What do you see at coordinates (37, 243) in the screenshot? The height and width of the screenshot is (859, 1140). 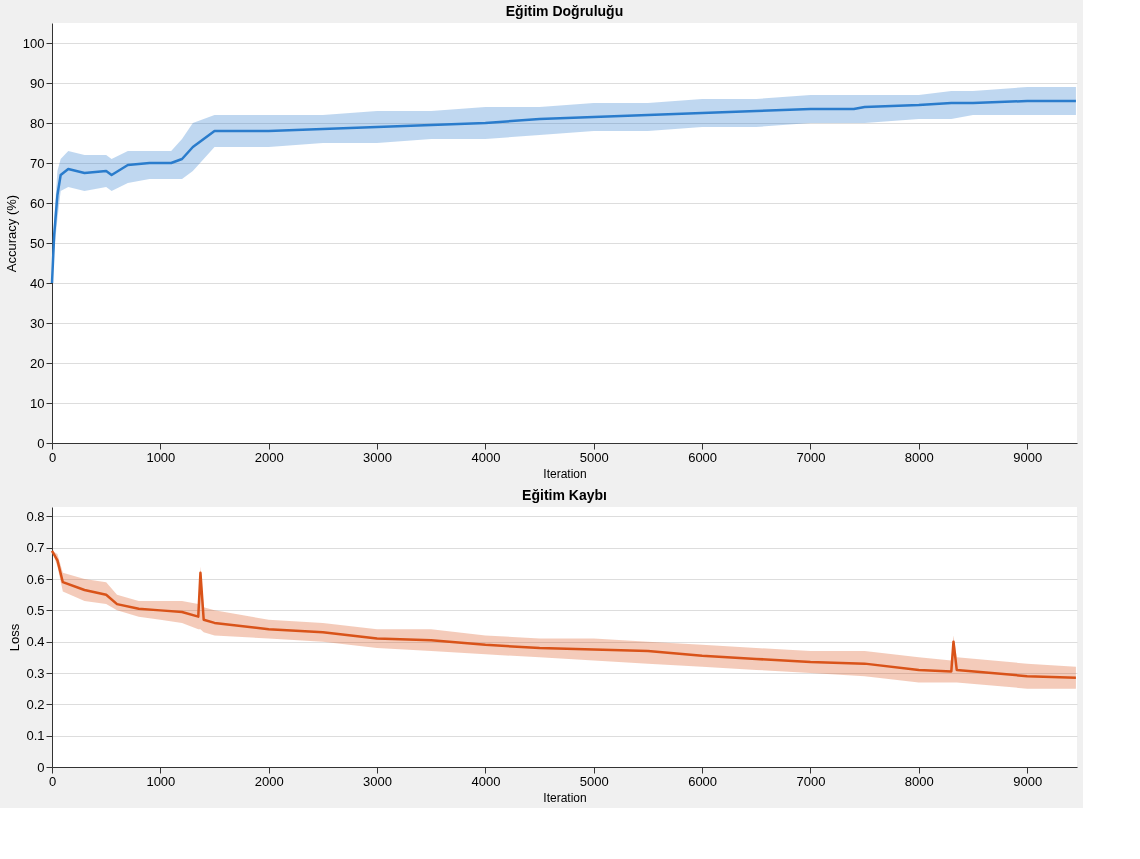 I see `y-tick-label: 50` at bounding box center [37, 243].